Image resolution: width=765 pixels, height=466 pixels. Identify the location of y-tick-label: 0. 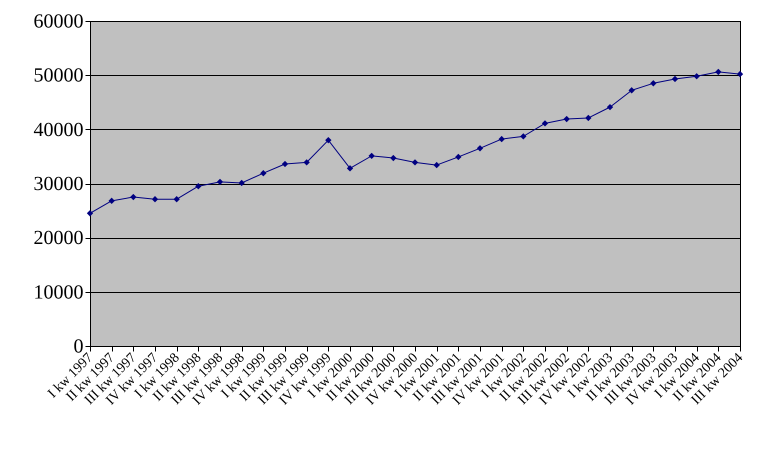
(79, 347).